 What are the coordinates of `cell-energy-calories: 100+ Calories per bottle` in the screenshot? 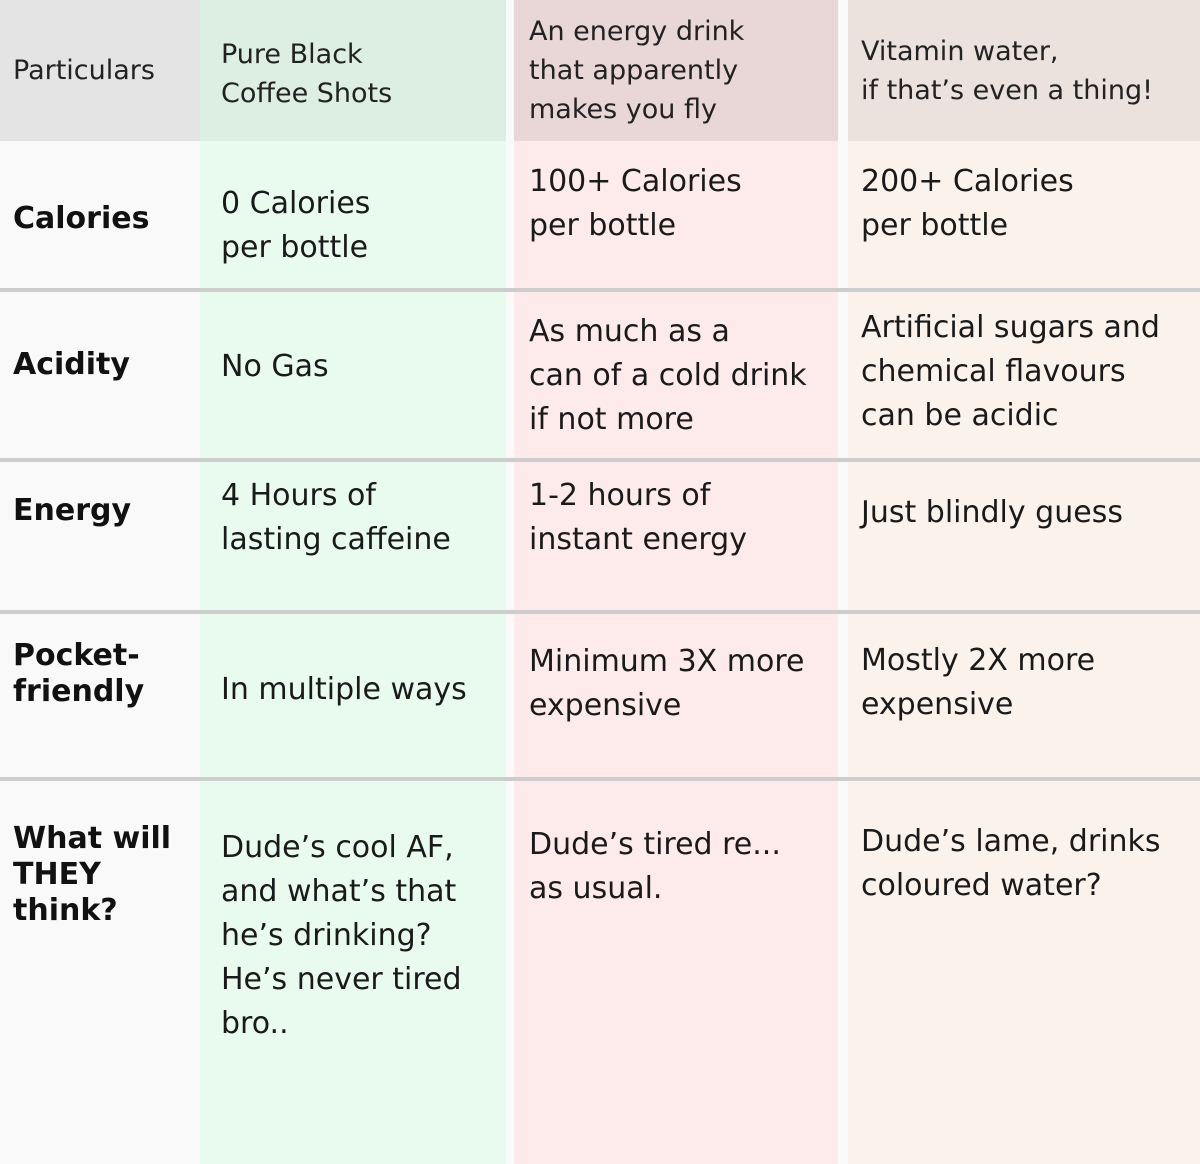 It's located at (635, 203).